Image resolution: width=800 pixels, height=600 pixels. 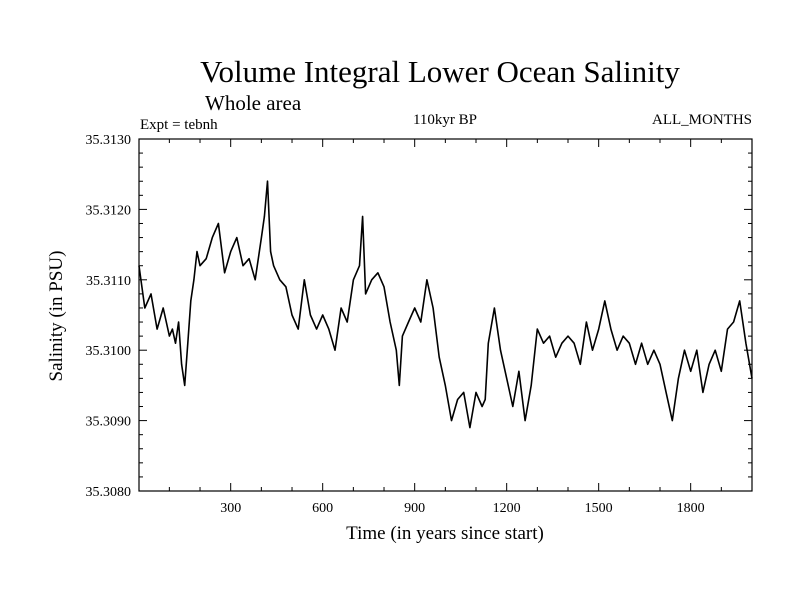 I want to click on chart-title: Volume Integral Lower Ocean Salinity, so click(x=440, y=71).